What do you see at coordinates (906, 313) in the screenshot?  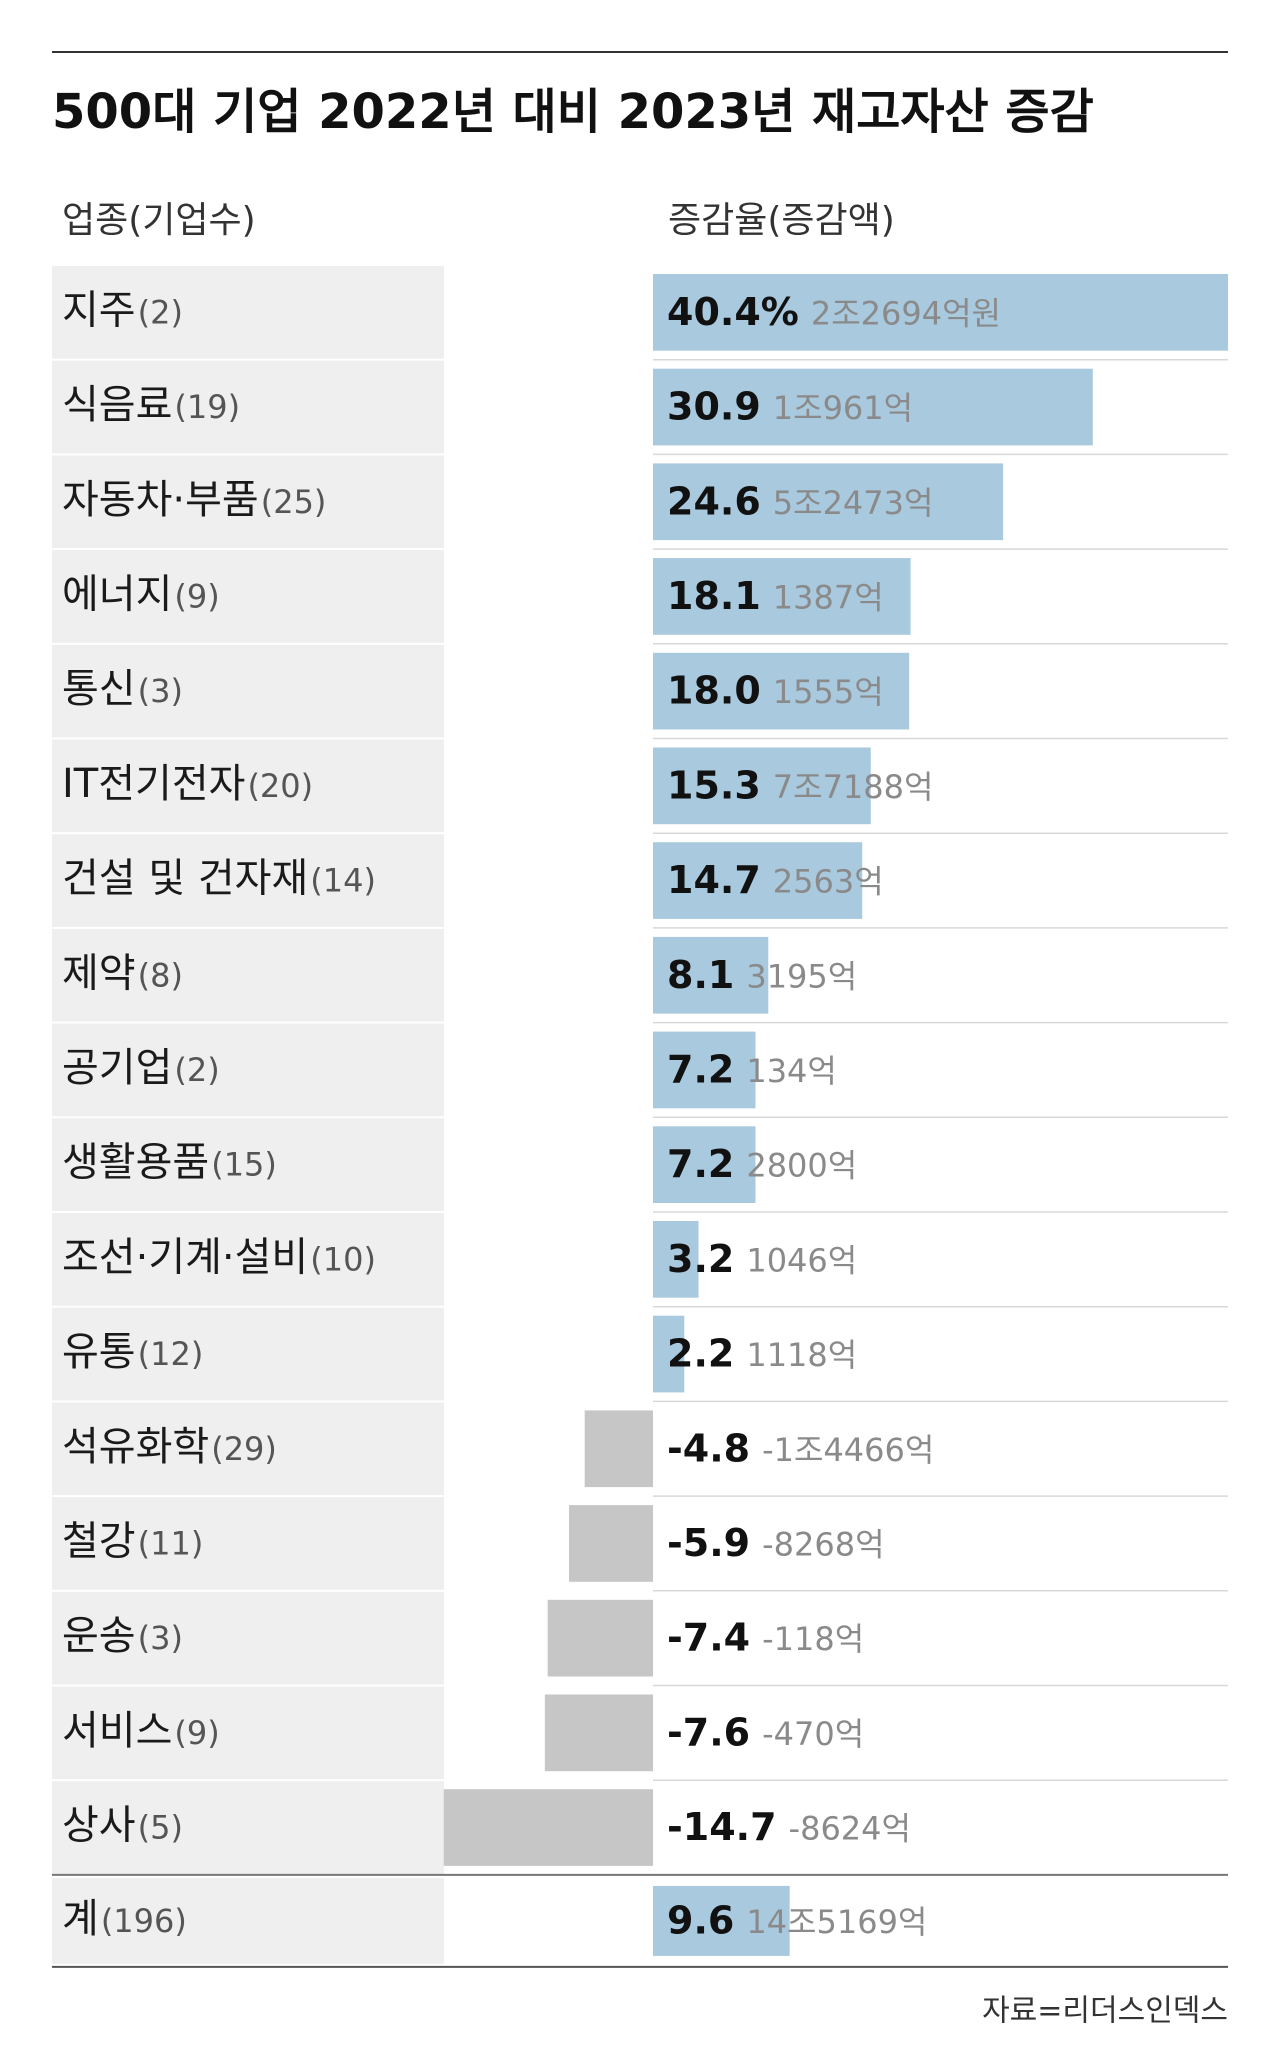 I see `amount-label: 2조2694억원` at bounding box center [906, 313].